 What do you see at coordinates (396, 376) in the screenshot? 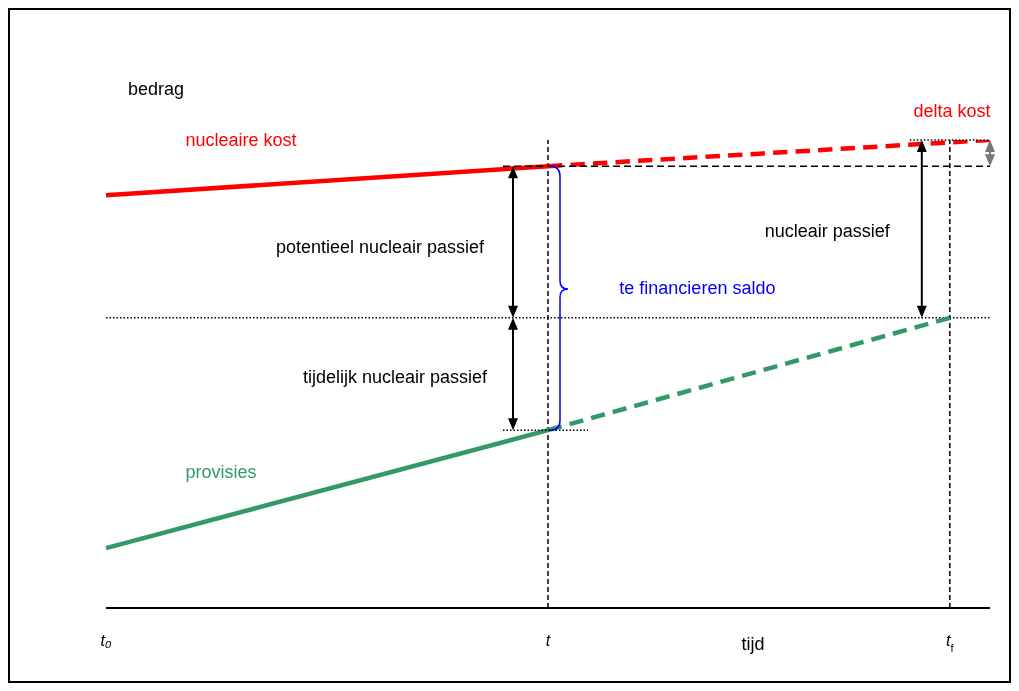
I see `annotation: tijdelijk nucleair passief` at bounding box center [396, 376].